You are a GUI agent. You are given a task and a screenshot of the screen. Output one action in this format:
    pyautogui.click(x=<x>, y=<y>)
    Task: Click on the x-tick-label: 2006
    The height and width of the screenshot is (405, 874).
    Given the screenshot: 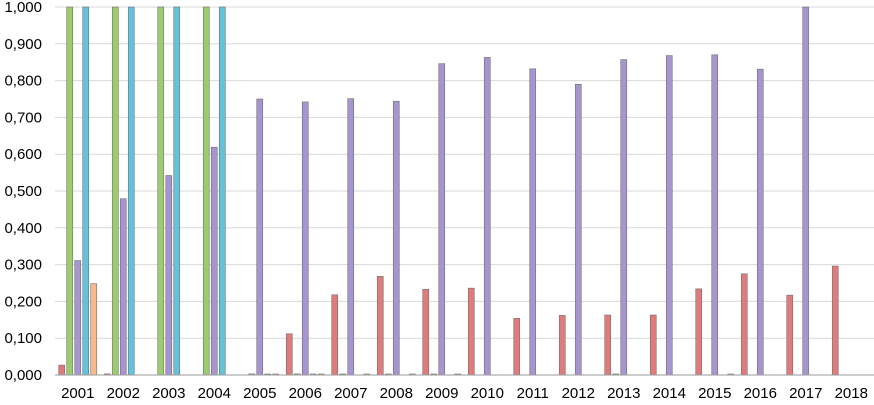 What is the action you would take?
    pyautogui.click(x=305, y=393)
    